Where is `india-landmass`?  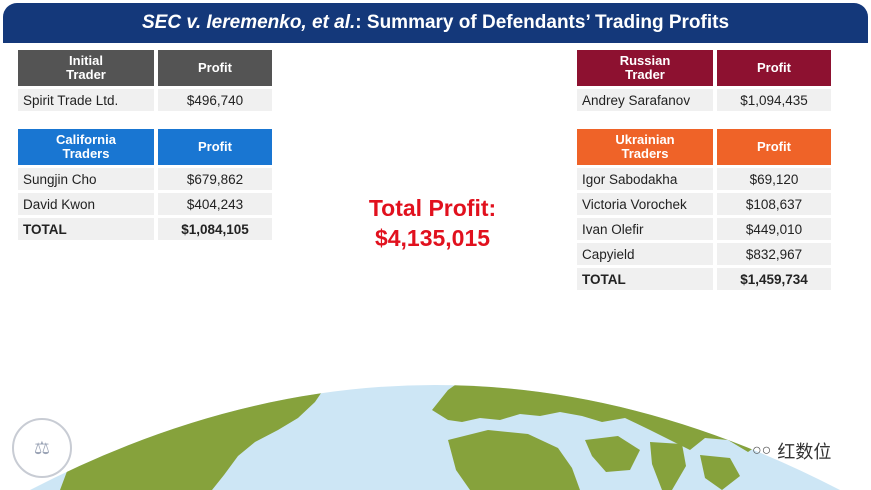
india-landmass is located at coordinates (668, 466).